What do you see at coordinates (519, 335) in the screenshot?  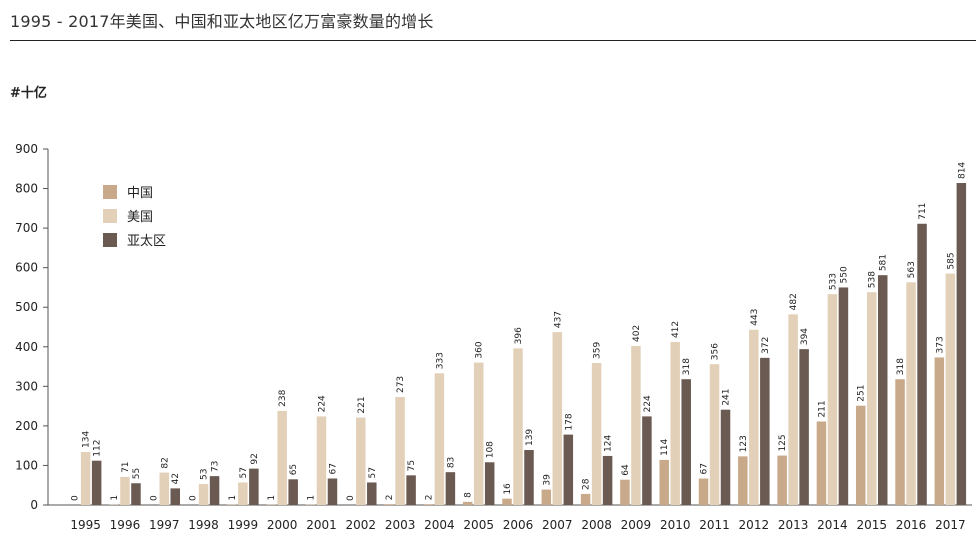 I see `data-label: 396` at bounding box center [519, 335].